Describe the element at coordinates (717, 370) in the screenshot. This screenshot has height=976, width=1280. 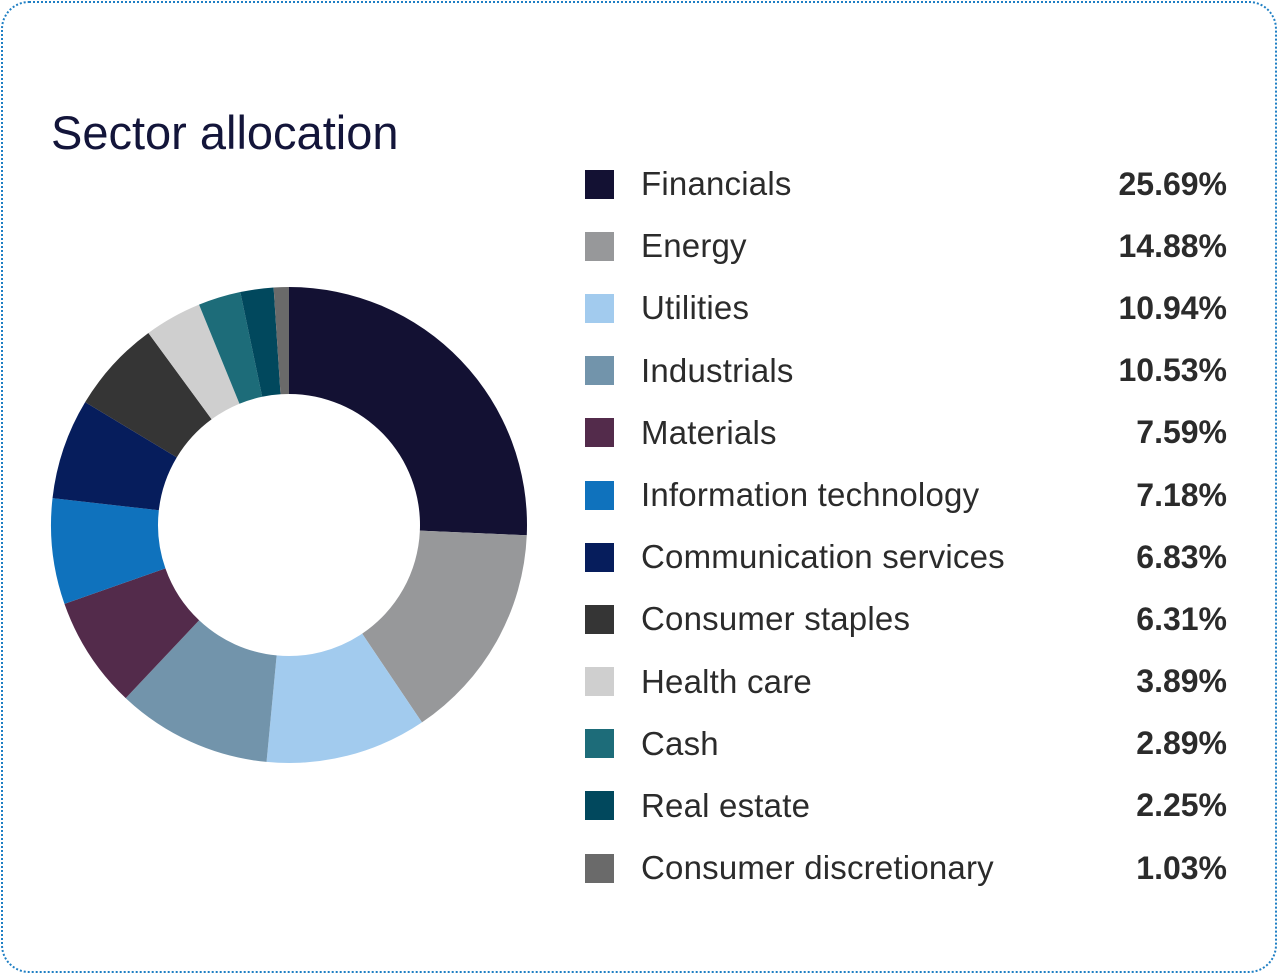
I see `legend-label: Industrials` at that location.